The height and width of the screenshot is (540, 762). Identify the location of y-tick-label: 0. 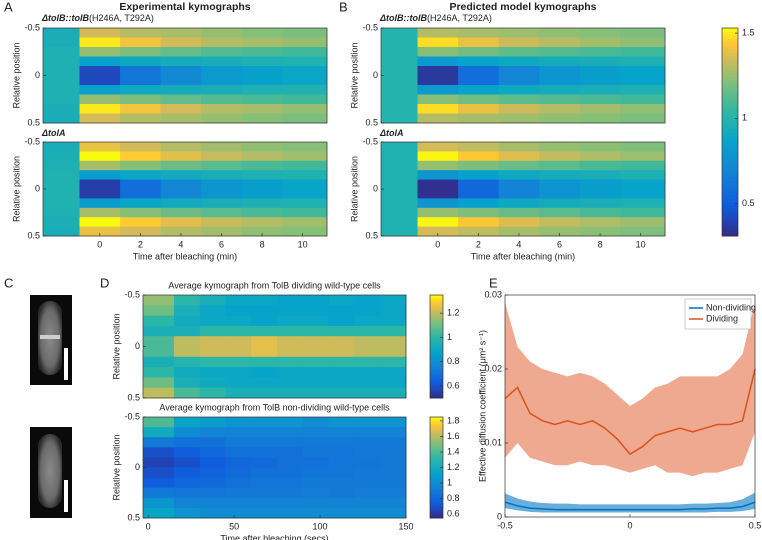
(375, 75).